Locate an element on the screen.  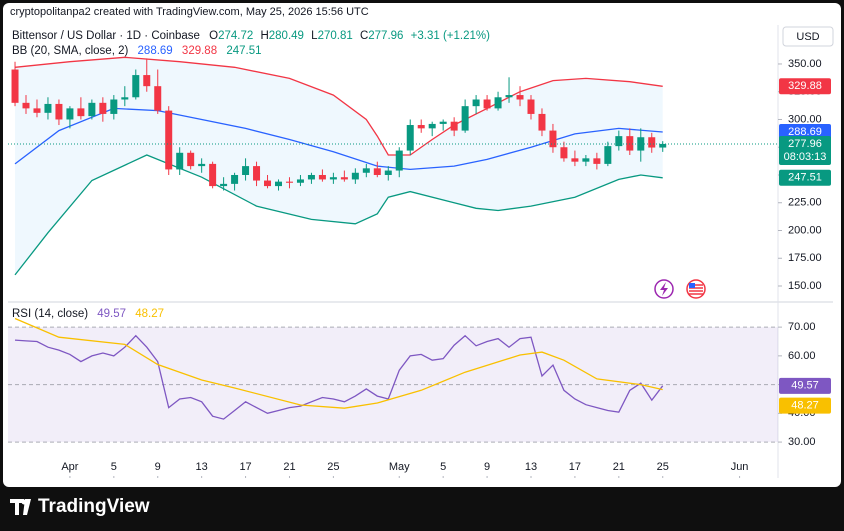
price-badge-label: 329.88 is located at coordinates (805, 86).